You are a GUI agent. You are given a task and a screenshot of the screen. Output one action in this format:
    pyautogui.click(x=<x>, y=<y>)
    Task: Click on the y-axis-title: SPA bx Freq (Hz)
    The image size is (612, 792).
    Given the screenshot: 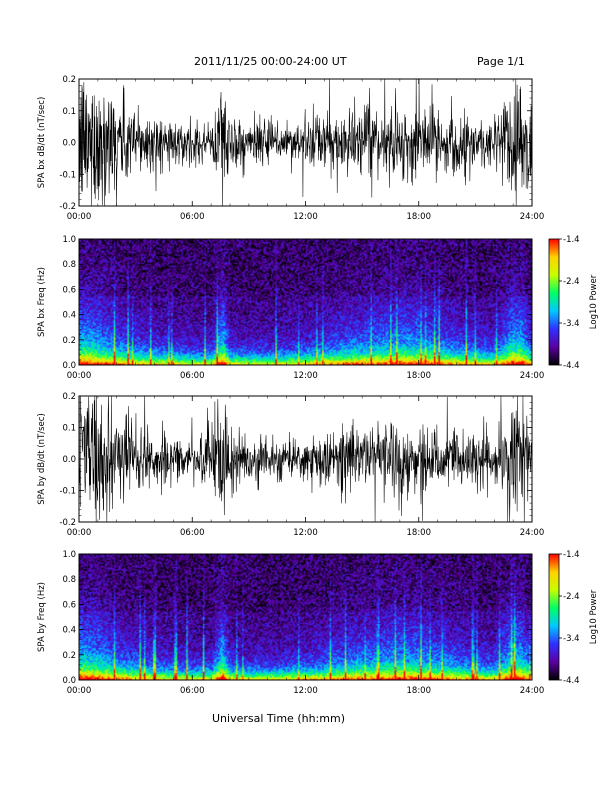 What is the action you would take?
    pyautogui.click(x=42, y=302)
    